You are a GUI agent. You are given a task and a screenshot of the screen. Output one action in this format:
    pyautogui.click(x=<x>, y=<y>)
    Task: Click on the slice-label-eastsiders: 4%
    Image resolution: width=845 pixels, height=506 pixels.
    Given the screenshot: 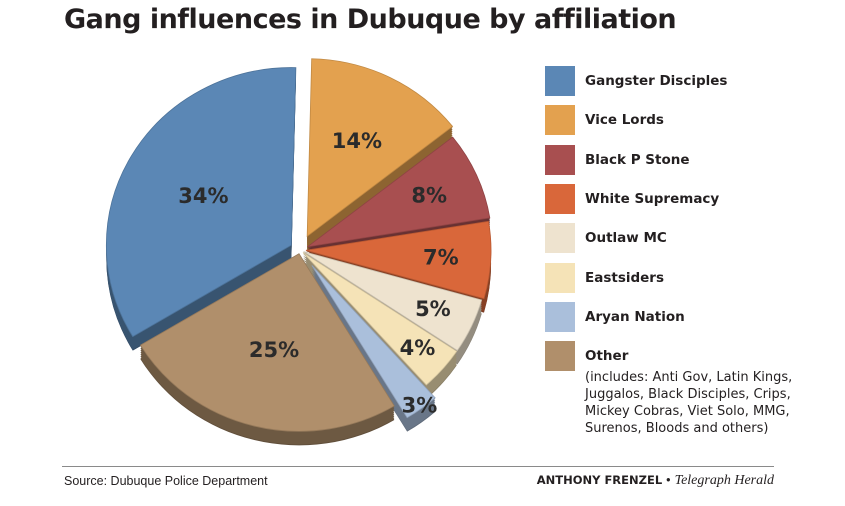 What is the action you would take?
    pyautogui.click(x=418, y=348)
    